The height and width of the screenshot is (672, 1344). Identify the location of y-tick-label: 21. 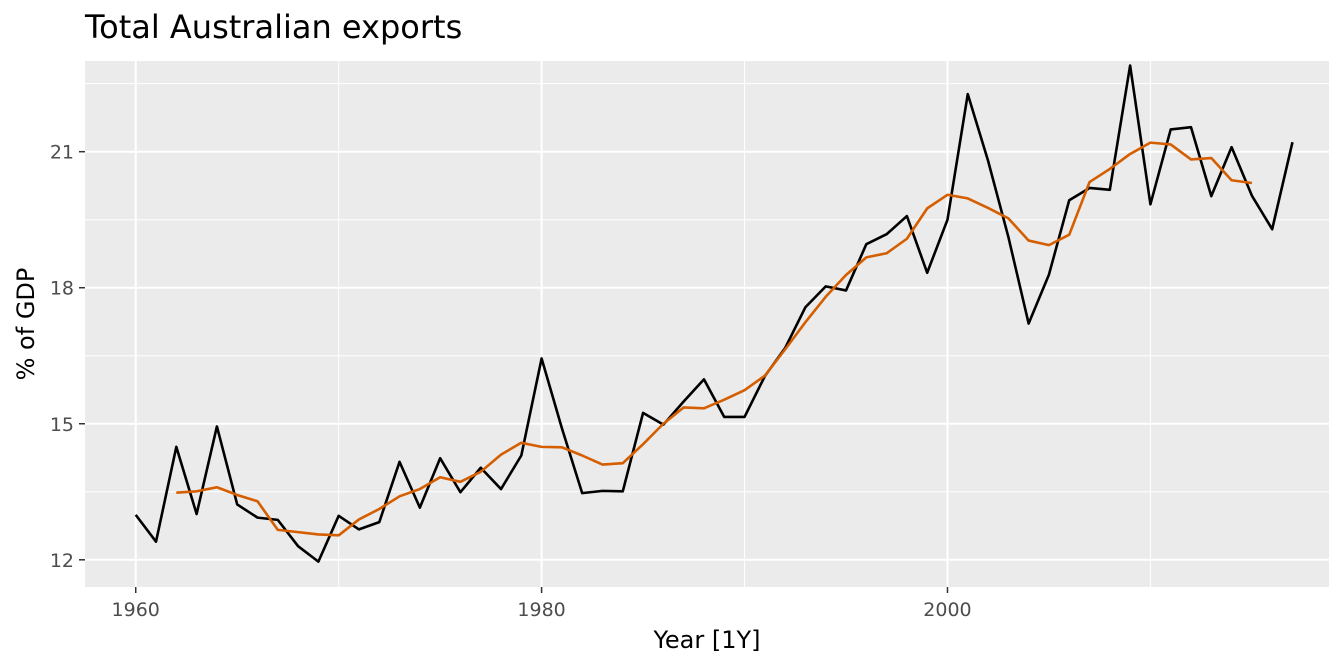
(62, 153).